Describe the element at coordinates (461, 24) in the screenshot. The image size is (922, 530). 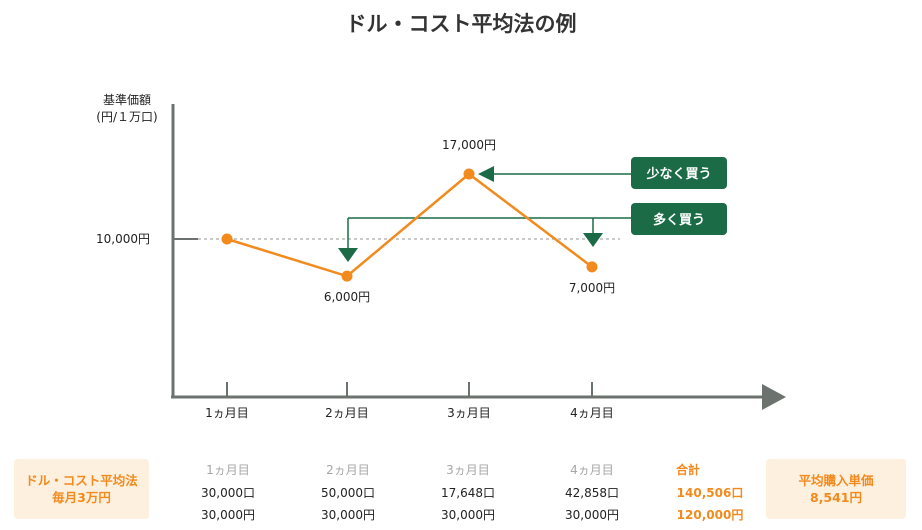
I see `page-title: ドル・コスト平均法の例` at that location.